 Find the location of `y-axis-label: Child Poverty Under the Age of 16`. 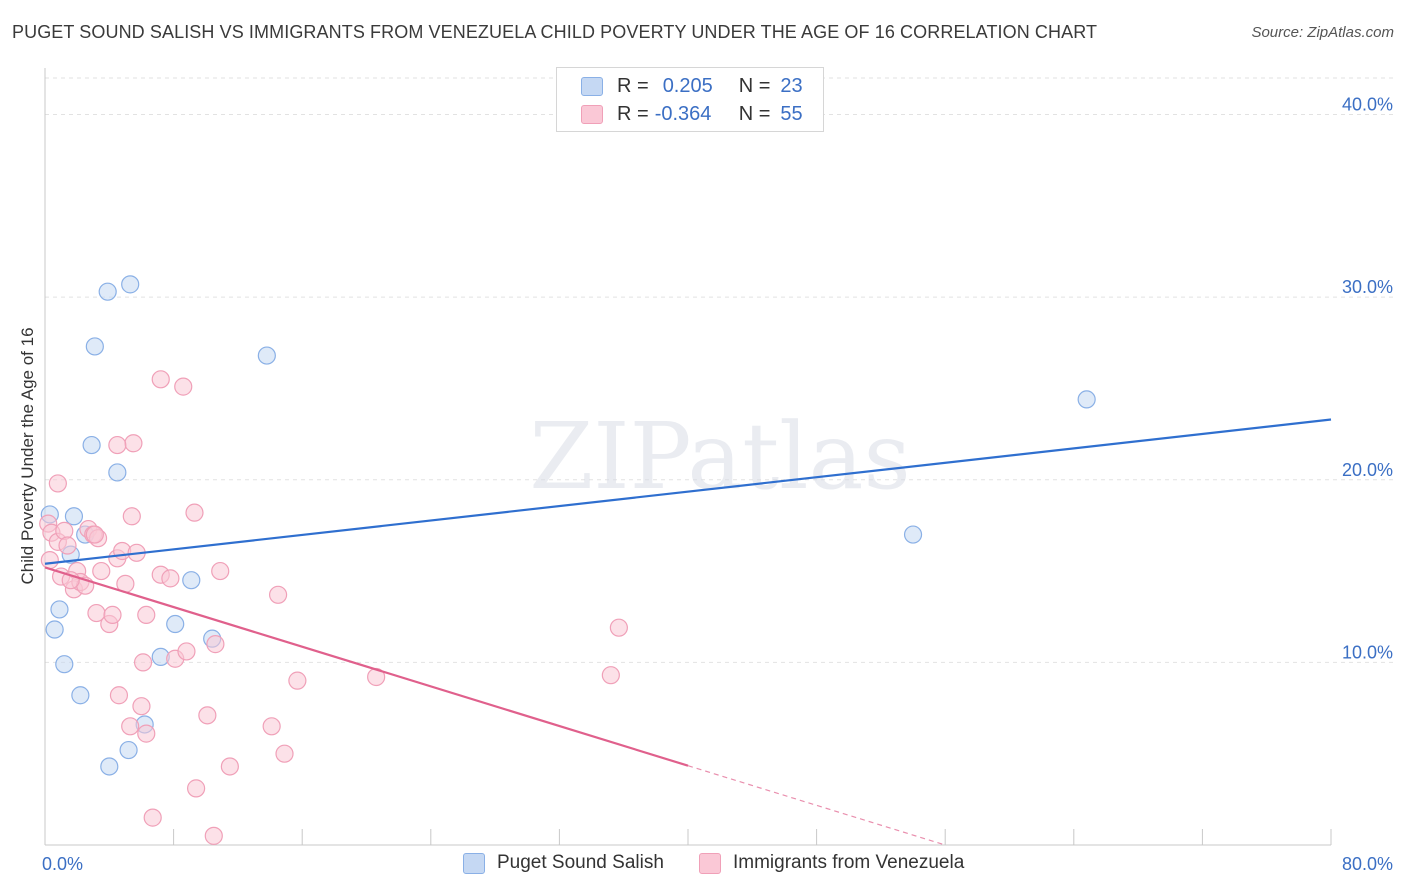

y-axis-label: Child Poverty Under the Age of 16 is located at coordinates (27, 455).